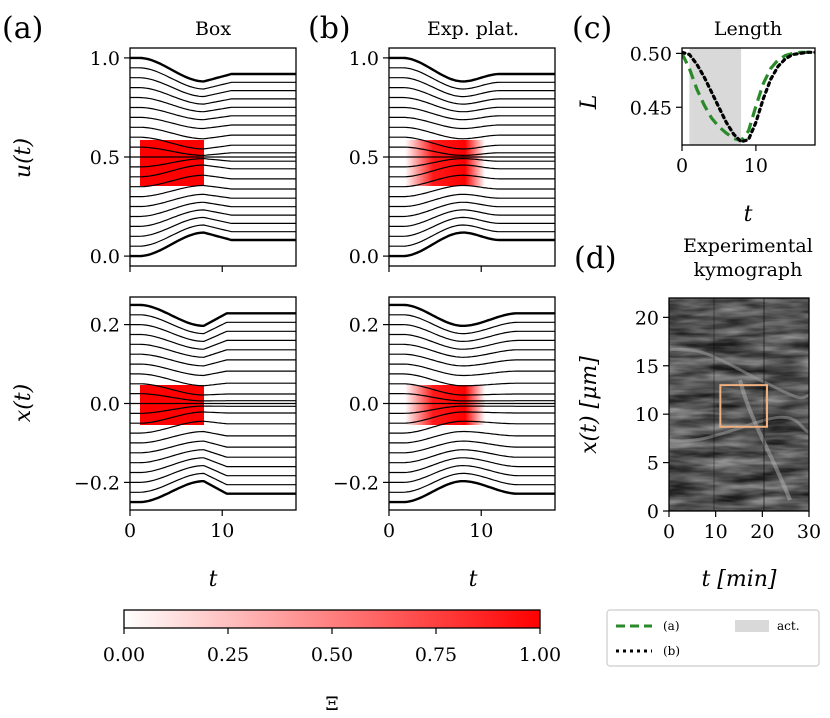 The width and height of the screenshot is (830, 718). Describe the element at coordinates (331, 704) in the screenshot. I see `colorbar-label: Ξ` at that location.